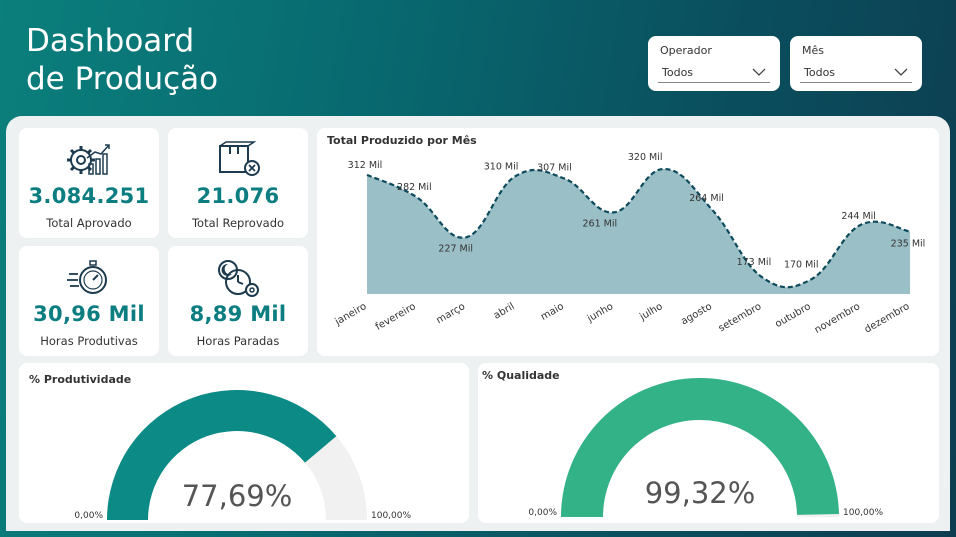 Image resolution: width=956 pixels, height=537 pixels. I want to click on kpi-total-aprovado: 3.084.251 Total Aprovado, so click(89, 183).